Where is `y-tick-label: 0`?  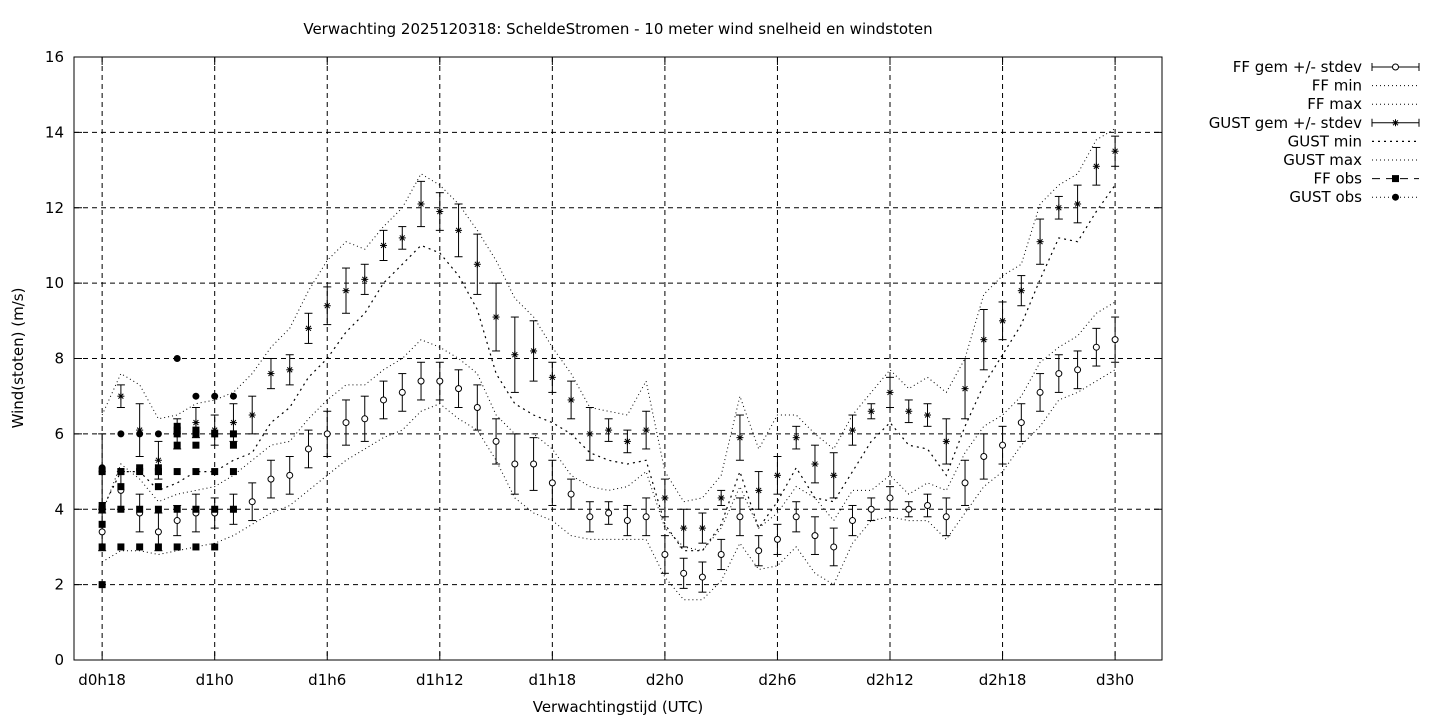 y-tick-label: 0 is located at coordinates (59, 660).